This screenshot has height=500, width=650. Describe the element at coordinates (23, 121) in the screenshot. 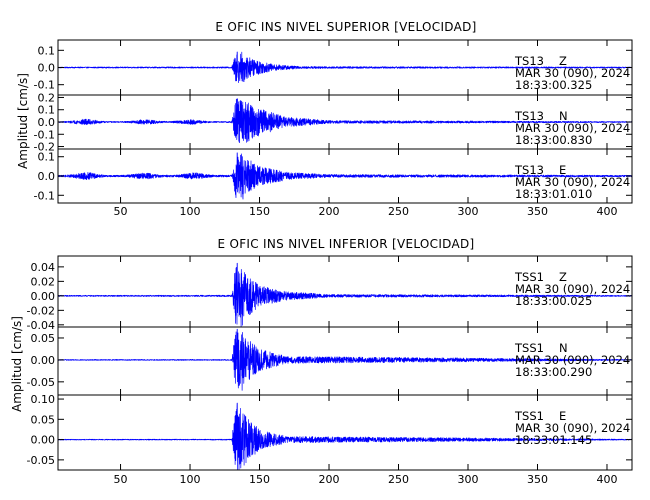

I see `upper-y-axis-label: Amplitud [cm/s]` at that location.